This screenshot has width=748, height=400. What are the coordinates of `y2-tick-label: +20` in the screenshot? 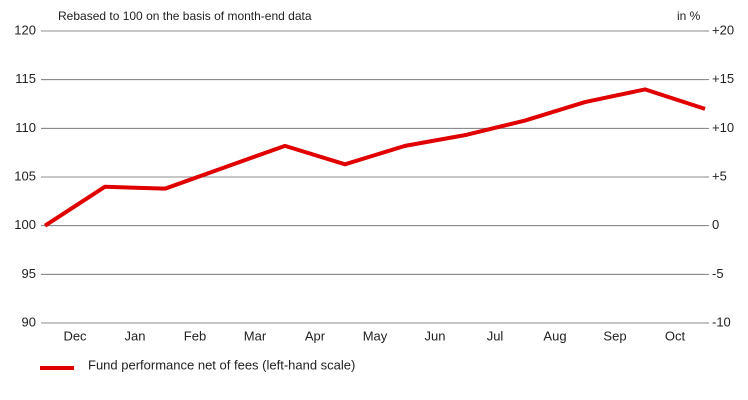 It's located at (723, 29).